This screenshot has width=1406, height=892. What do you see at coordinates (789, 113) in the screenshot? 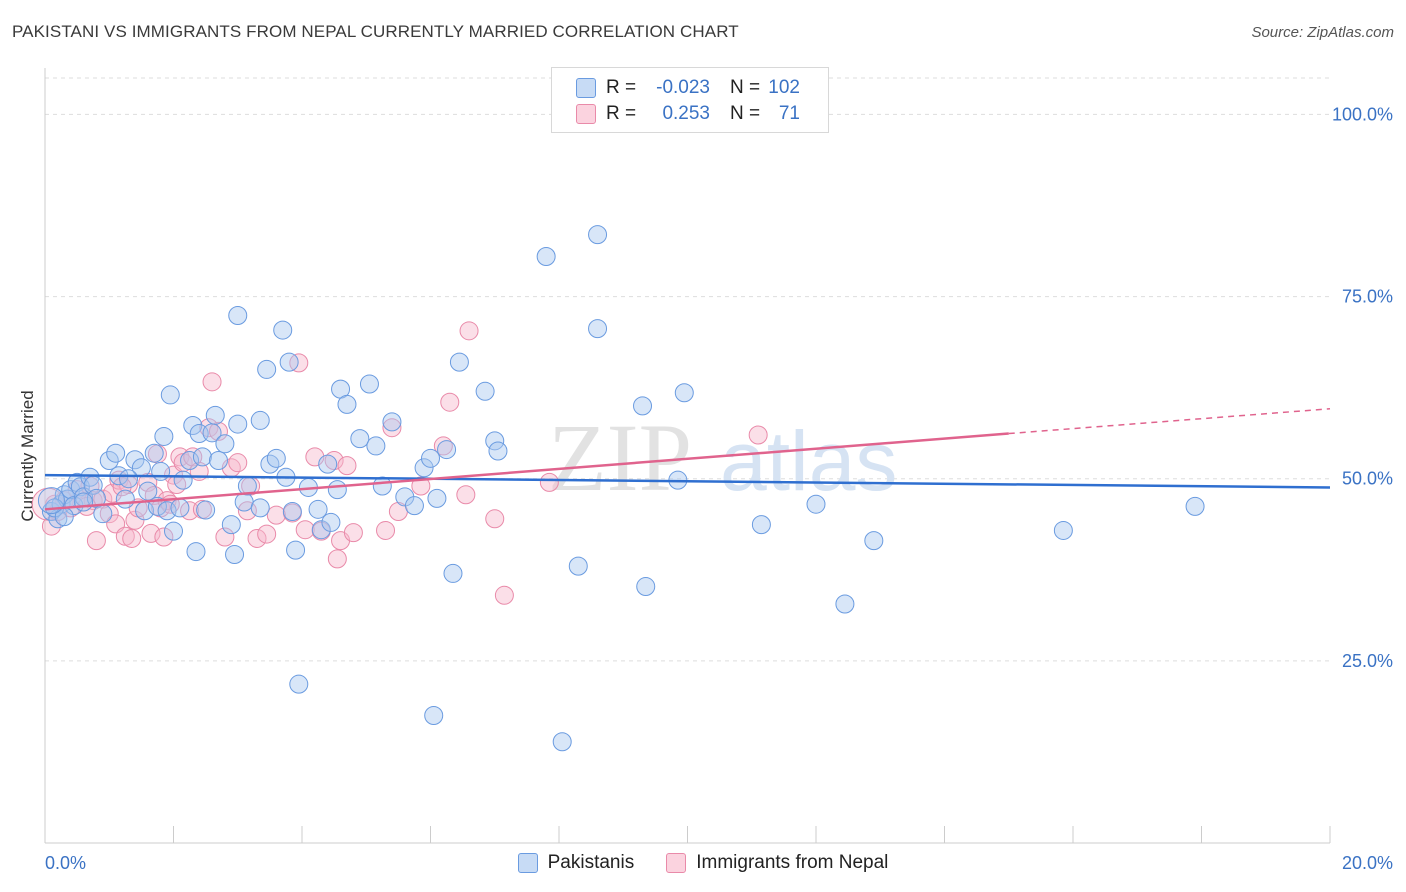
I see `legend-n-value: 71` at bounding box center [789, 113].